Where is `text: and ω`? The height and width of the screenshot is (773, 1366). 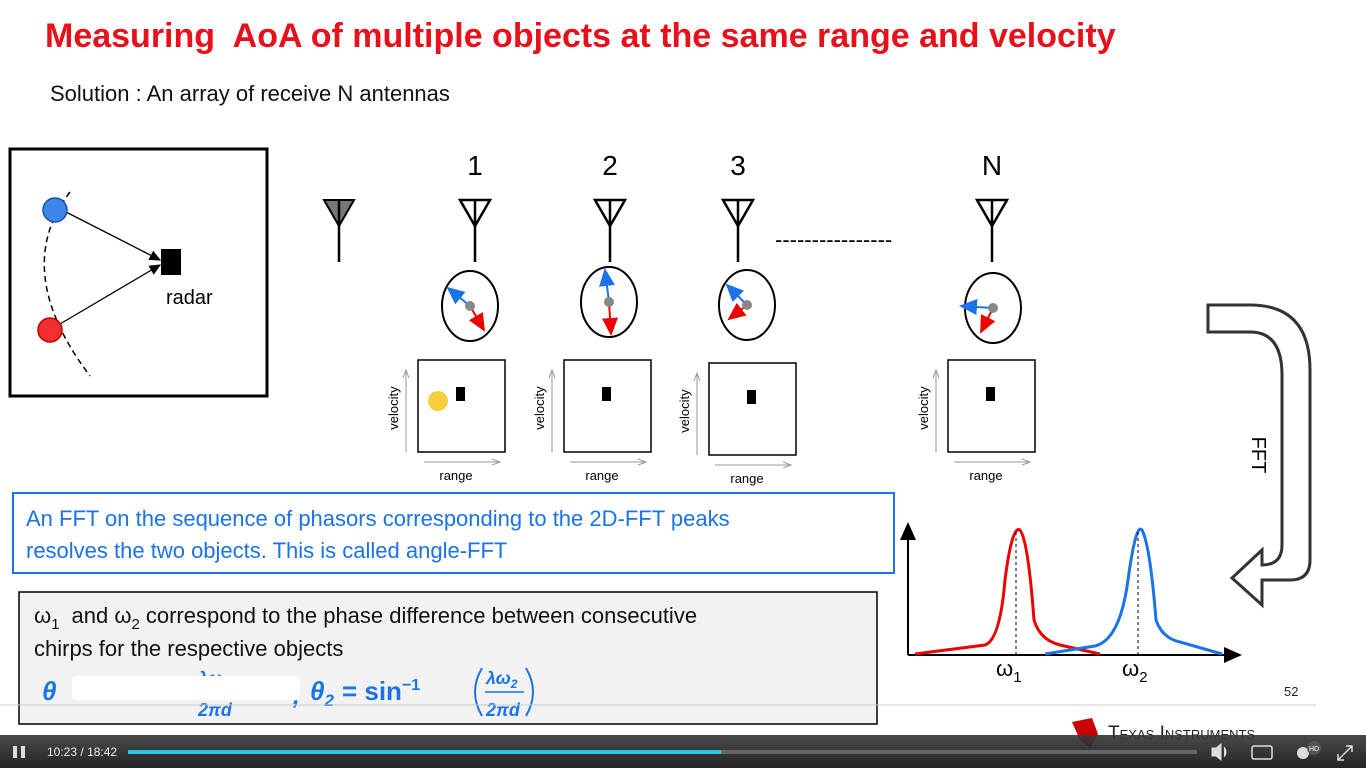
text: and ω is located at coordinates (102, 615).